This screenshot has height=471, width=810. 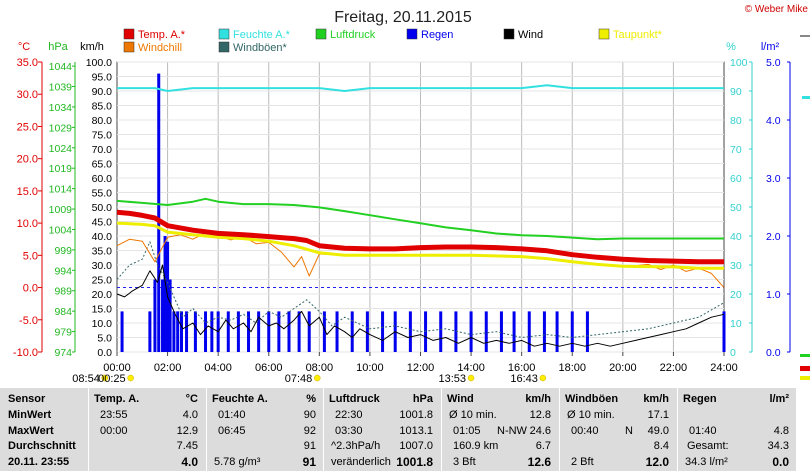 What do you see at coordinates (162, 35) in the screenshot?
I see `legend-label: Temp. A.*` at bounding box center [162, 35].